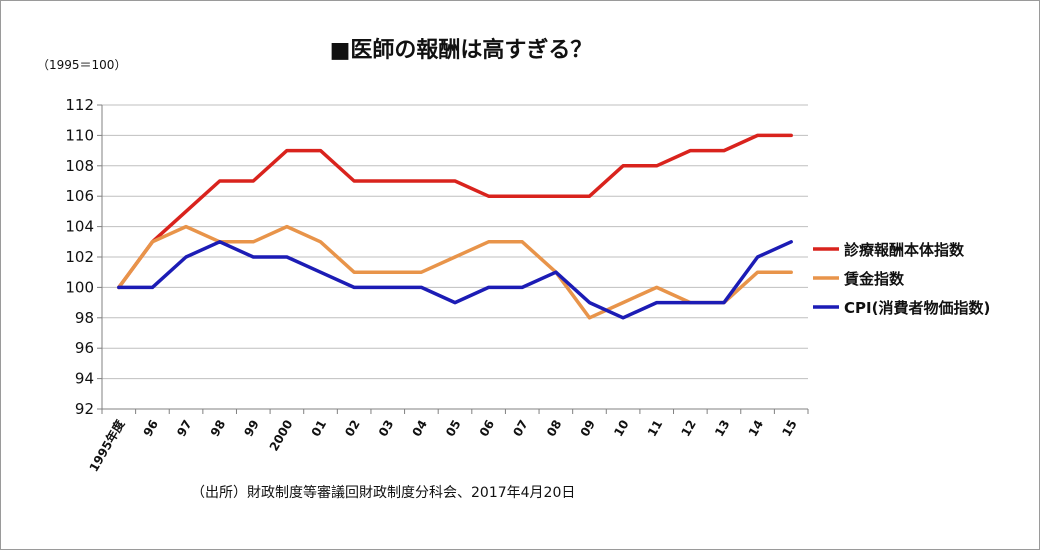 The height and width of the screenshot is (550, 1040). I want to click on x-tick-label: 12, so click(688, 428).